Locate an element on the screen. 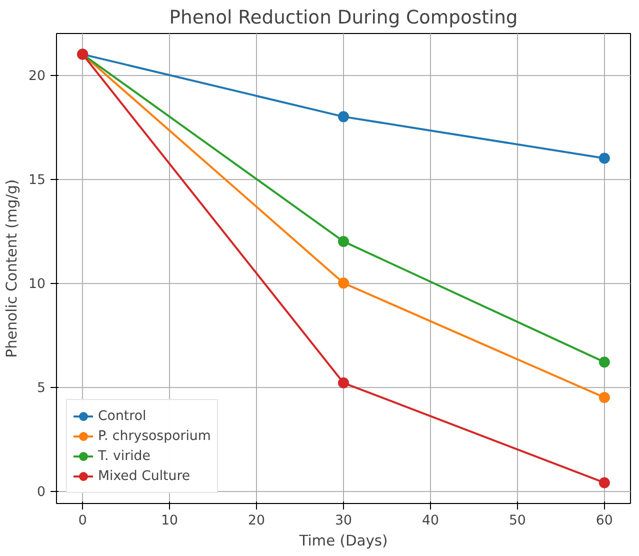 This screenshot has height=556, width=639. x-tick-label: 20 is located at coordinates (257, 521).